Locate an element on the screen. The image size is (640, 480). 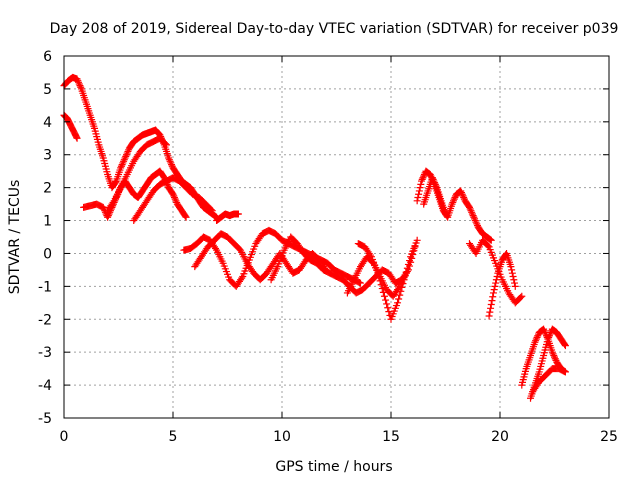
y-tick-label: 3 is located at coordinates (47, 156).